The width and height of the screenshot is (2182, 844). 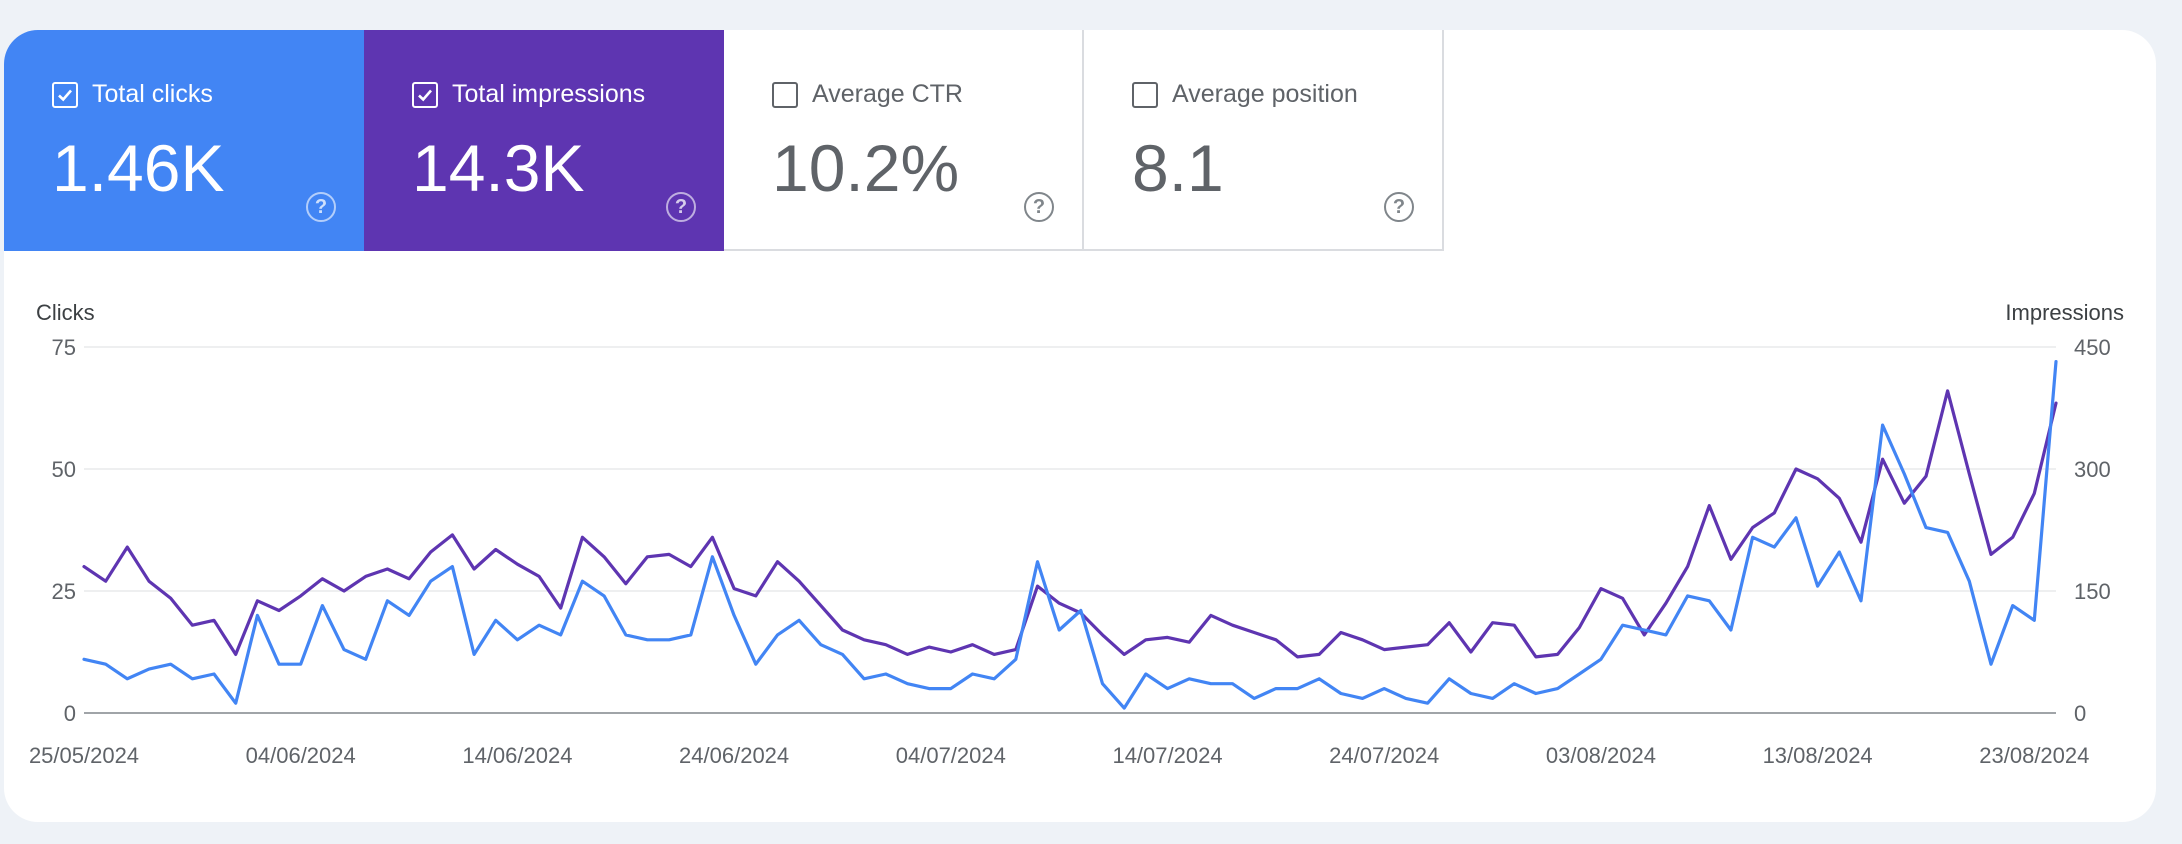 What do you see at coordinates (734, 755) in the screenshot?
I see `x-tick-label: 24/06/2024` at bounding box center [734, 755].